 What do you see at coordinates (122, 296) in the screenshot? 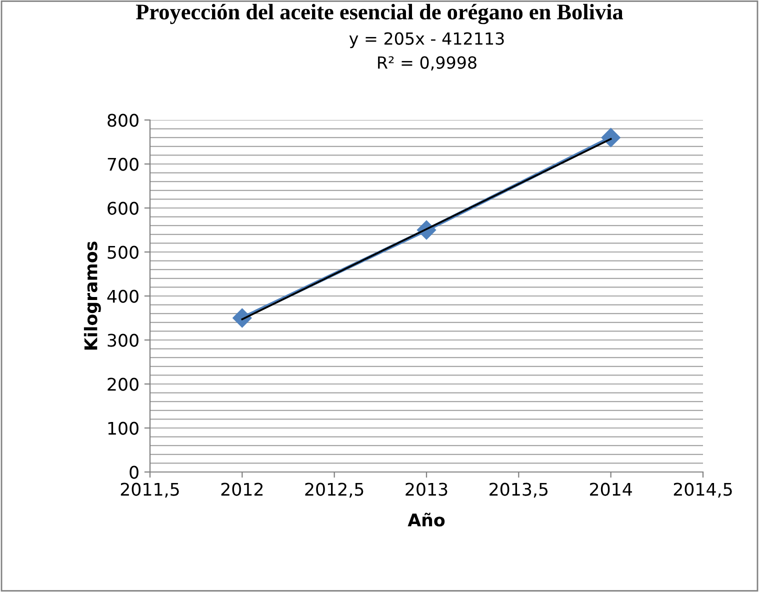
I see `y-tick-label: 400` at bounding box center [122, 296].